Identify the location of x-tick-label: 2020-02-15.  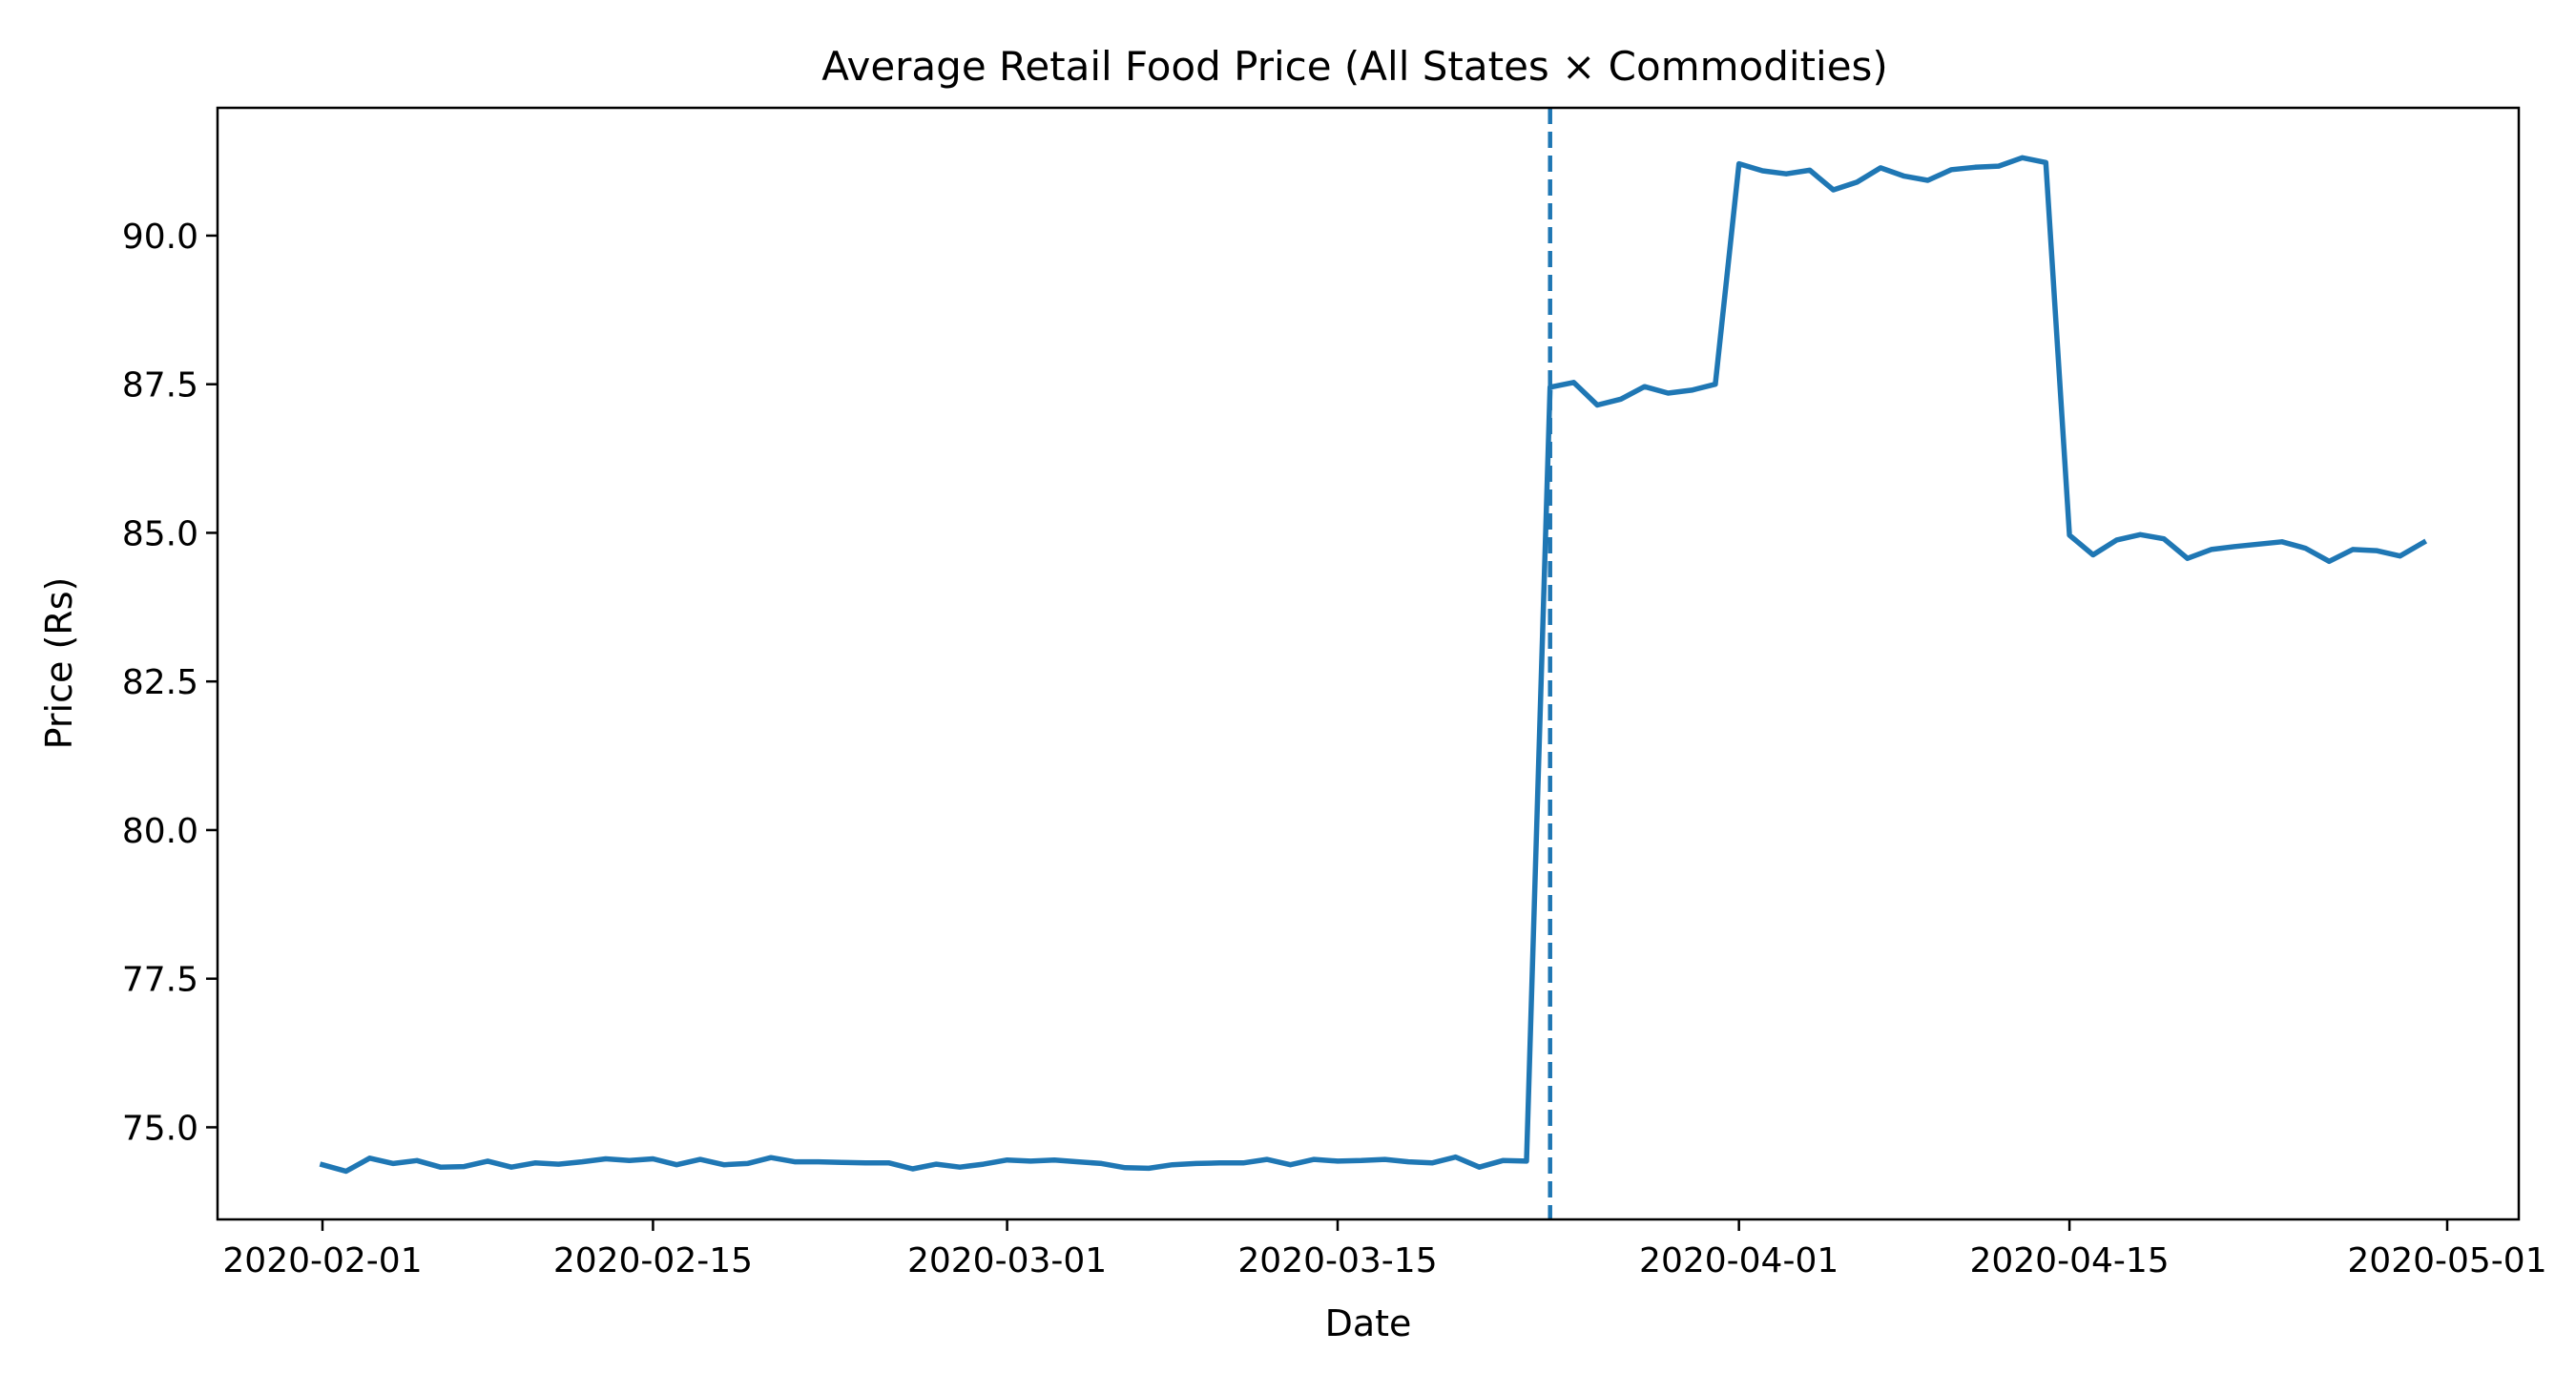
(653, 1260).